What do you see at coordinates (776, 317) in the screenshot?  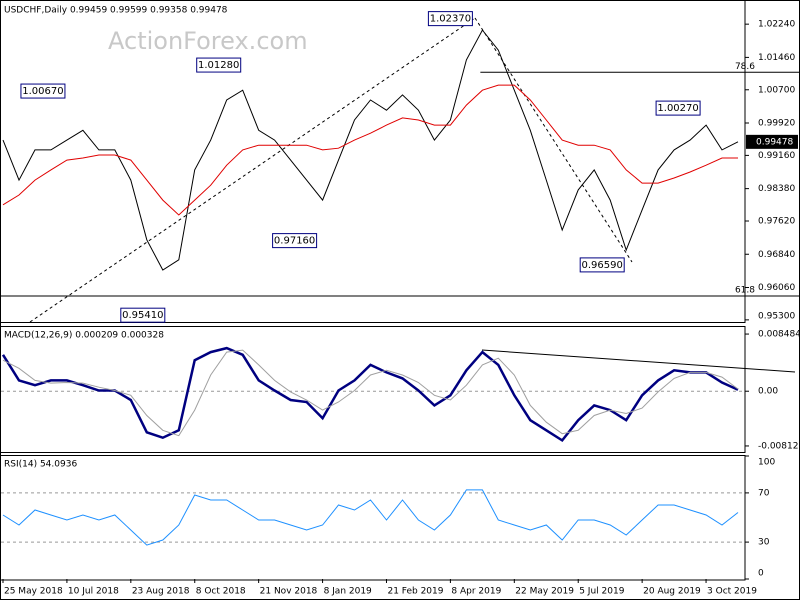 I see `y-tick-label: 0.95300` at bounding box center [776, 317].